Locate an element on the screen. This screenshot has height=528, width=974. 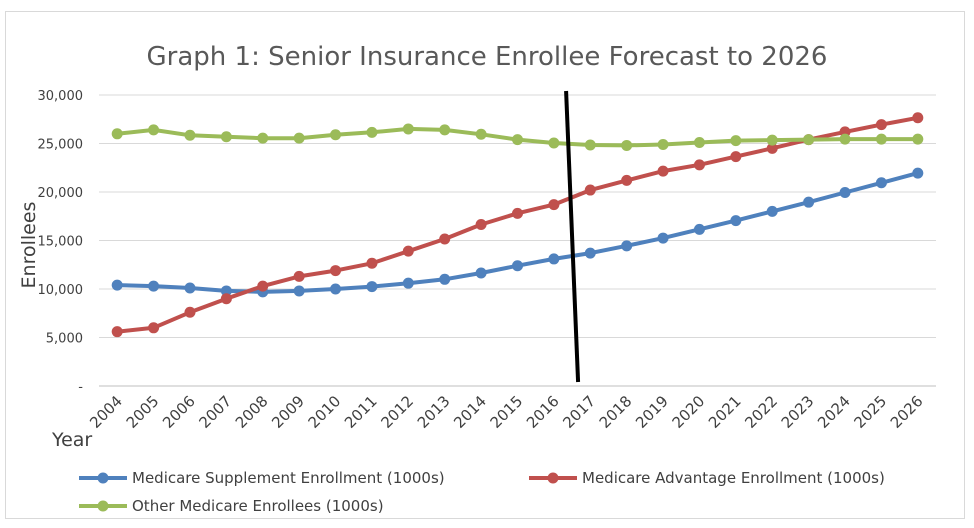
legend-label: Medicare Supplement Enrollment (1000s) is located at coordinates (288, 478).